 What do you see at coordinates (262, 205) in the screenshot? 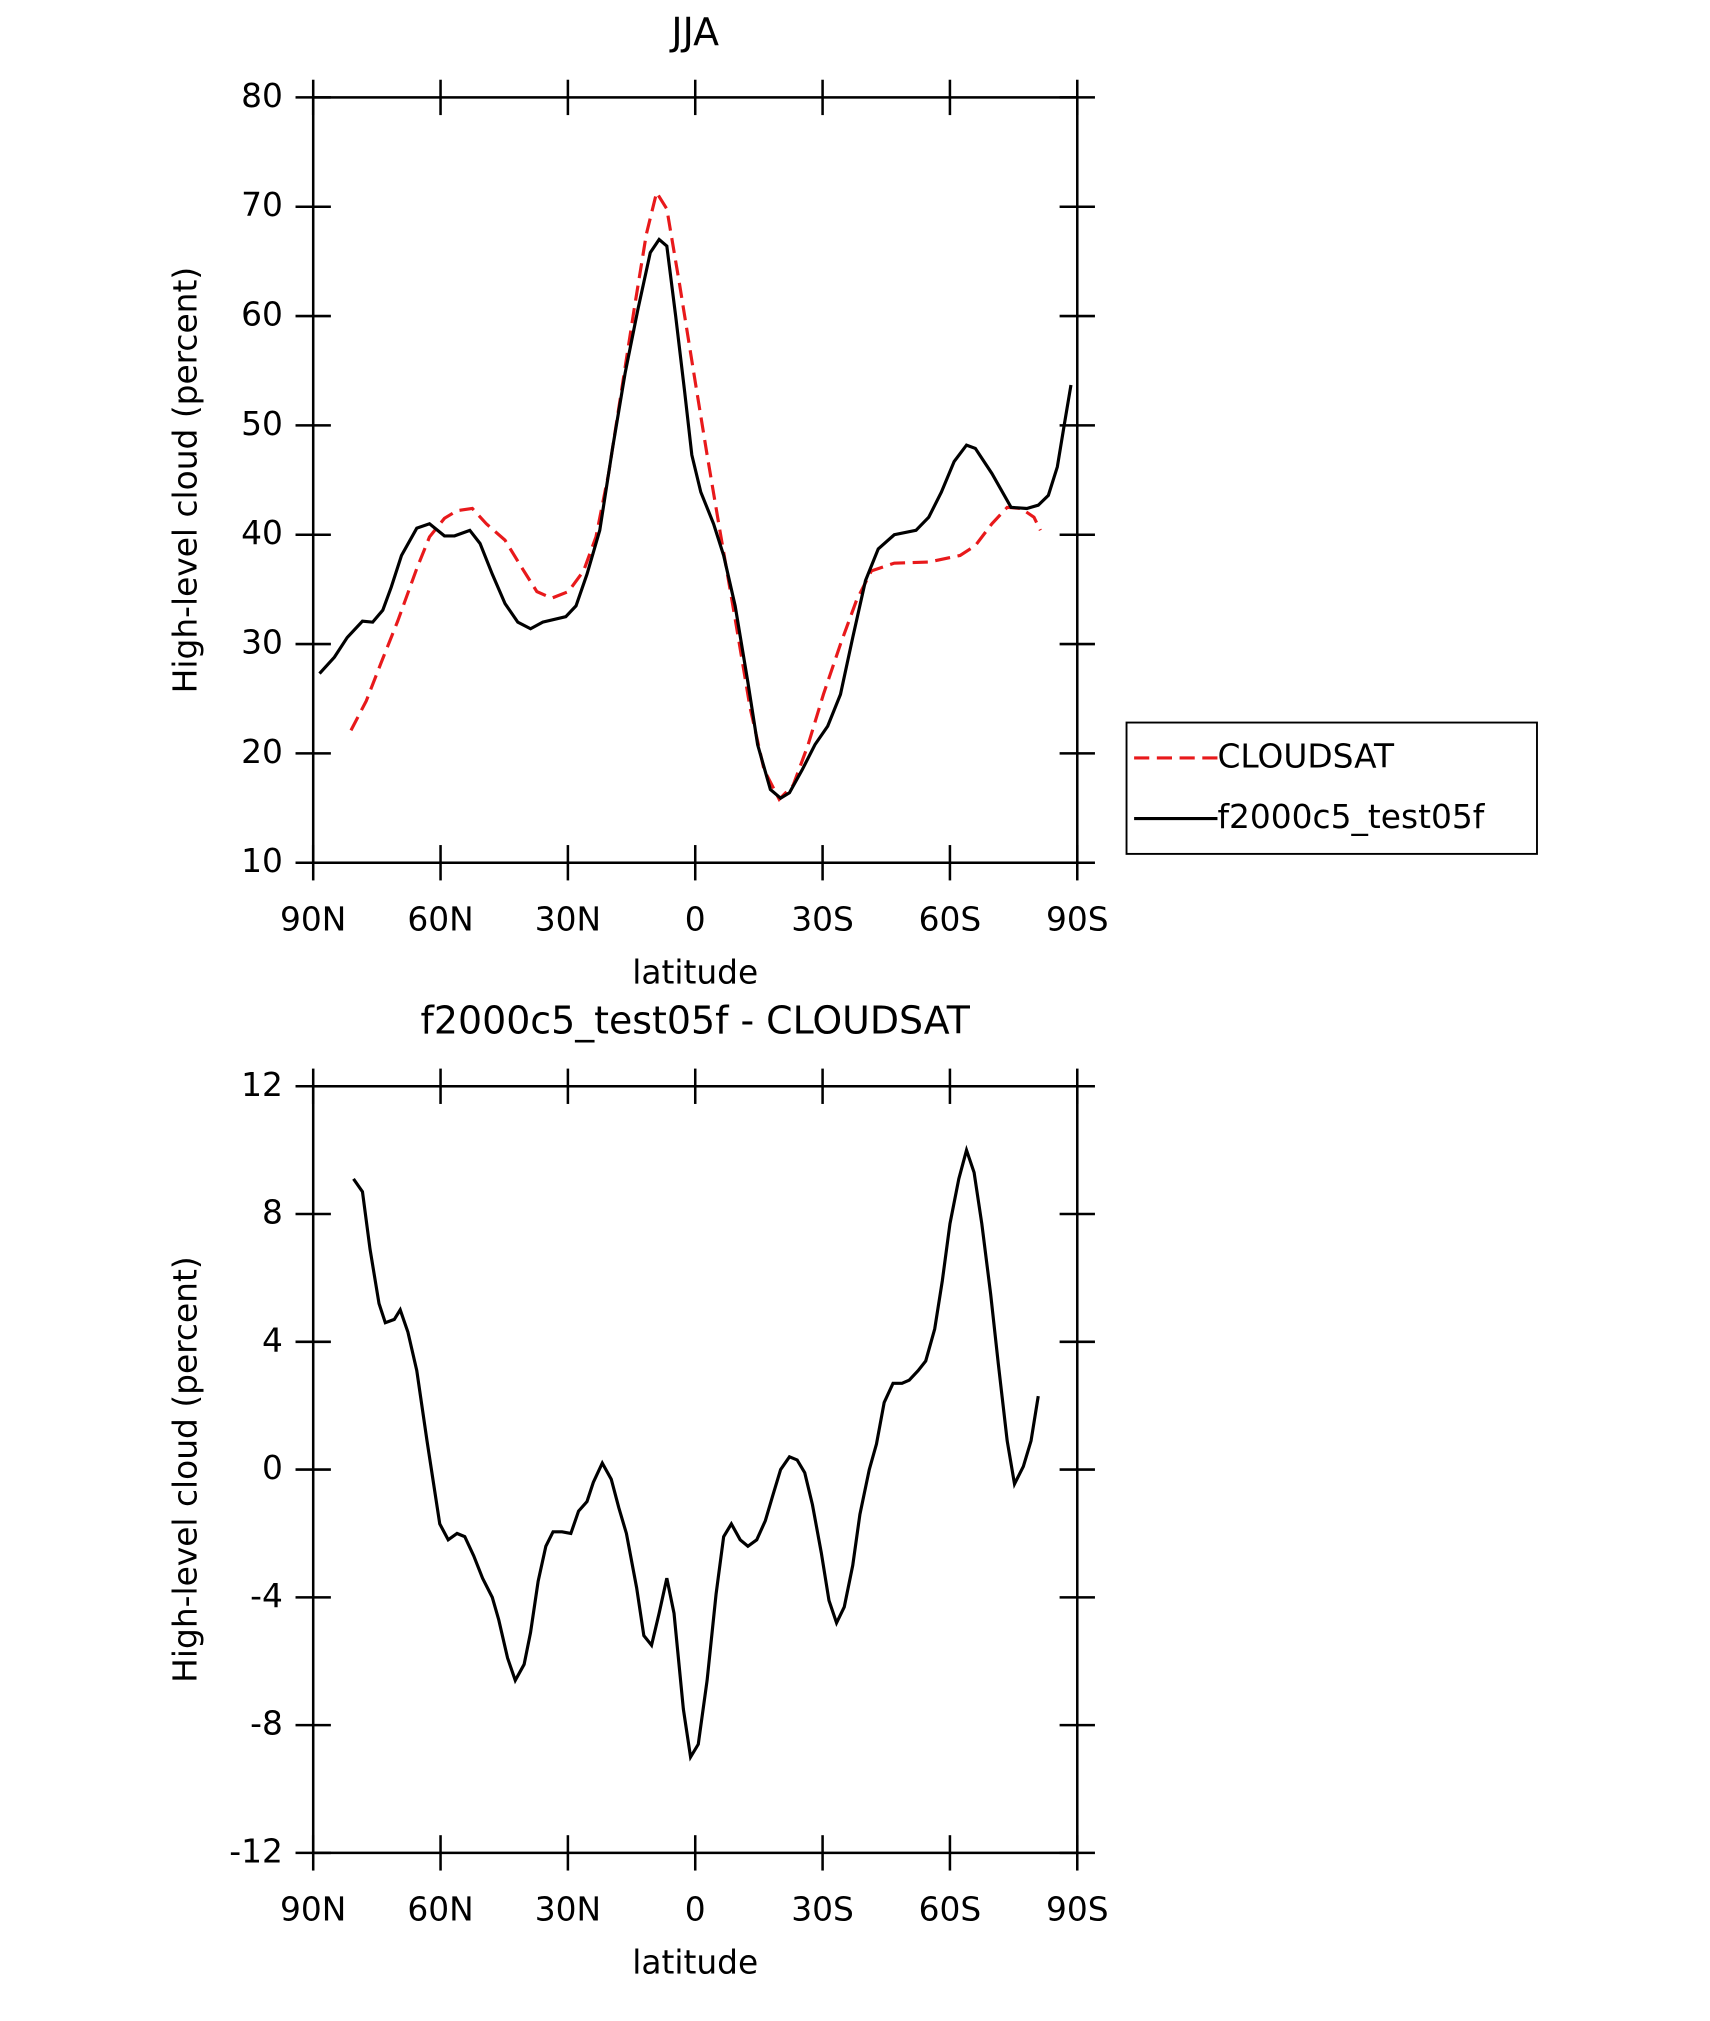
I see `y-tick-label: 70` at bounding box center [262, 205].